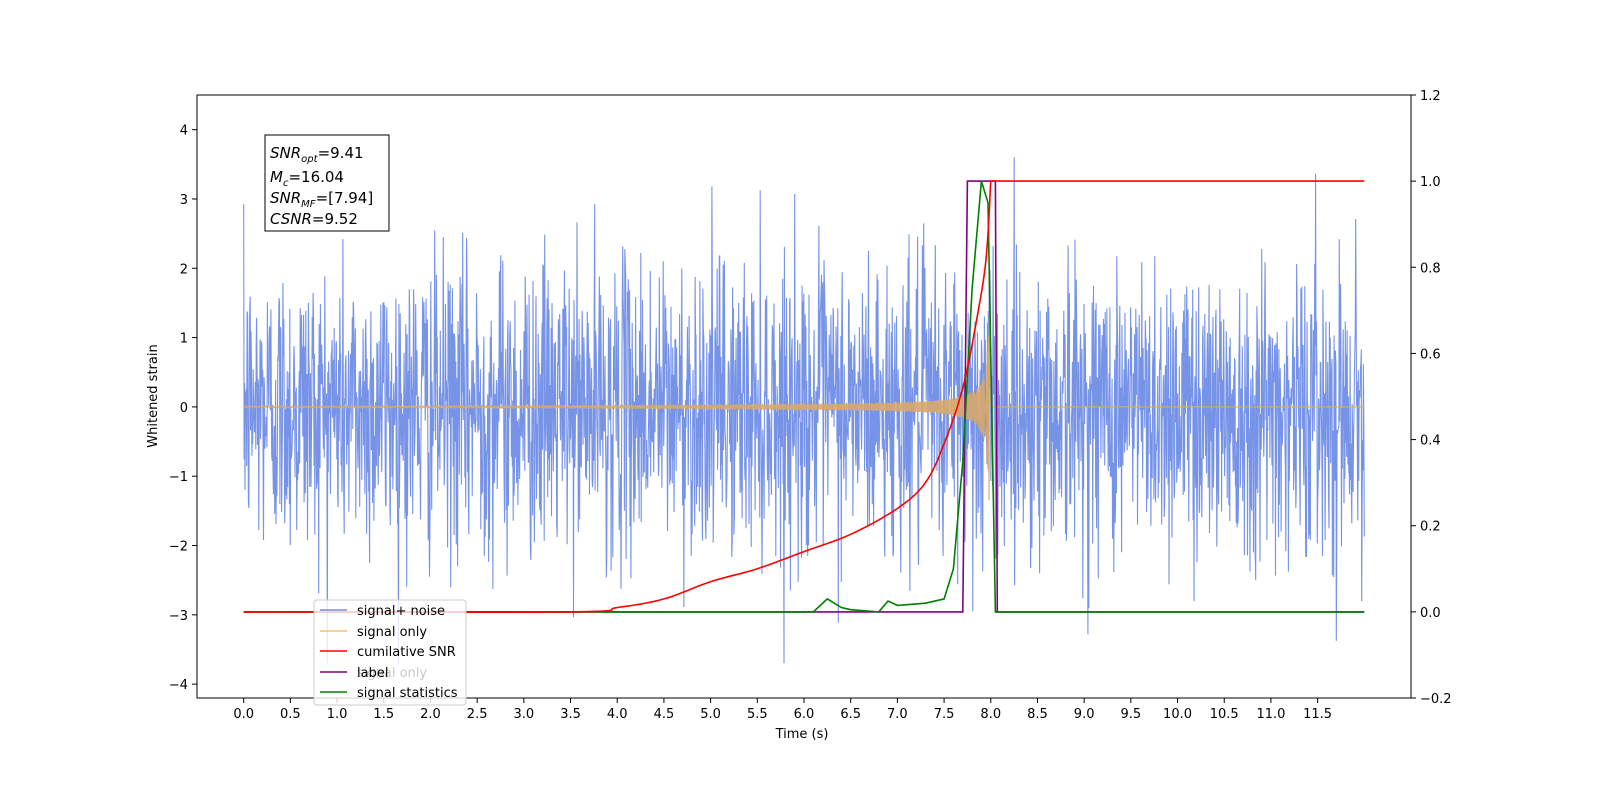  What do you see at coordinates (406, 652) in the screenshot?
I see `legend-label-cumulative-snr: cumilative SNR` at bounding box center [406, 652].